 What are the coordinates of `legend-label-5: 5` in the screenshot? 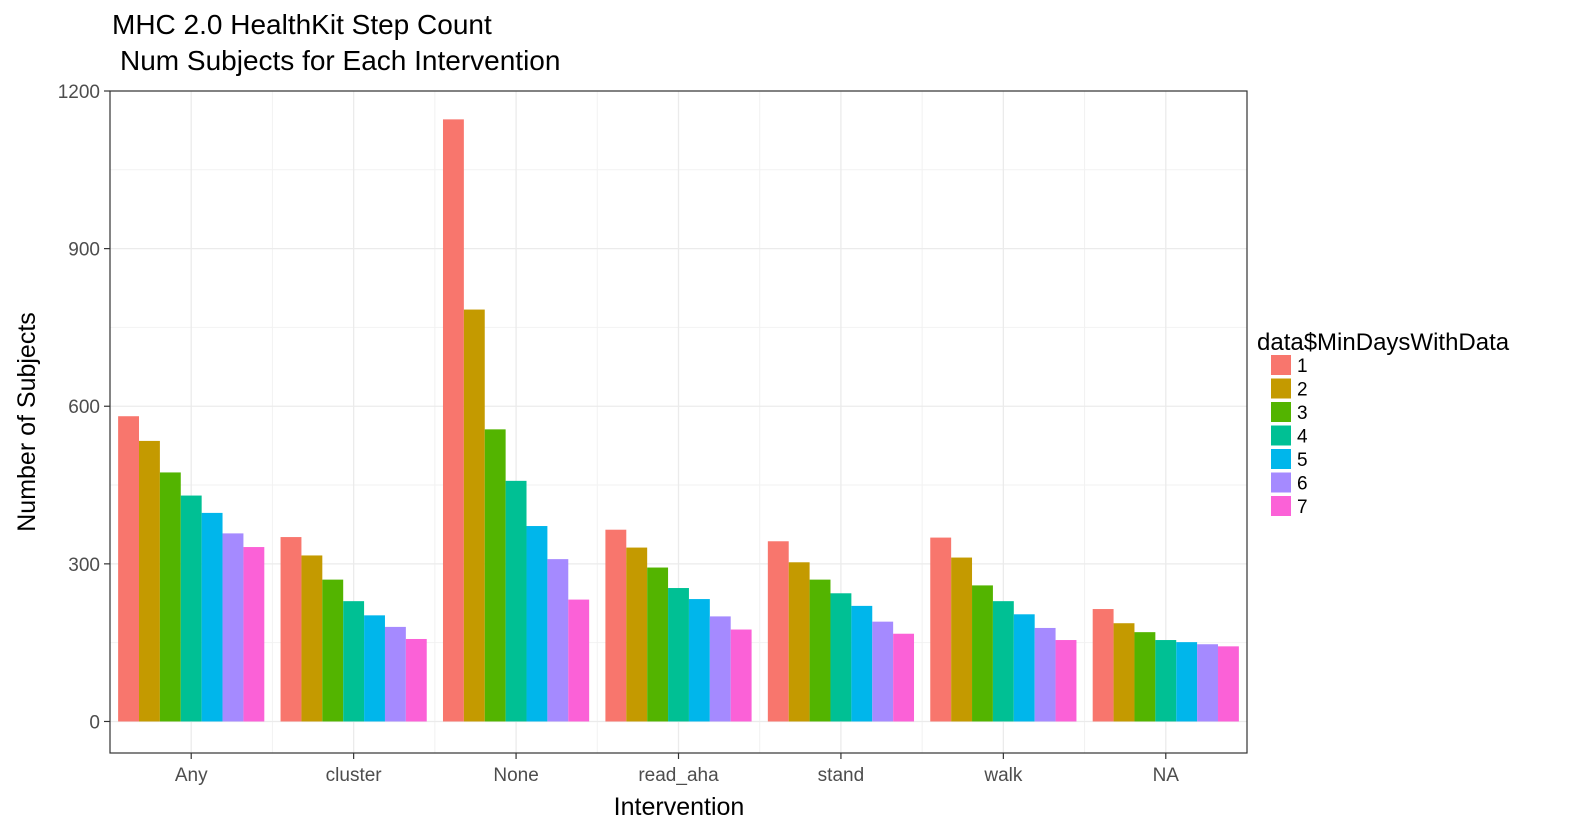 It's located at (1302, 460).